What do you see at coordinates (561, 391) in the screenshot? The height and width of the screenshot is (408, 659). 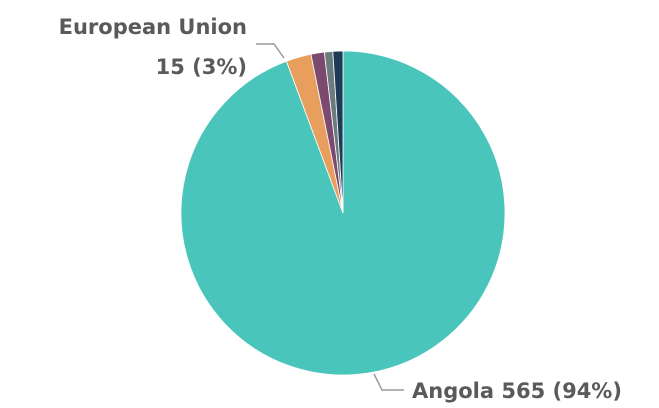 I see `value-label: 565 (94%)` at bounding box center [561, 391].